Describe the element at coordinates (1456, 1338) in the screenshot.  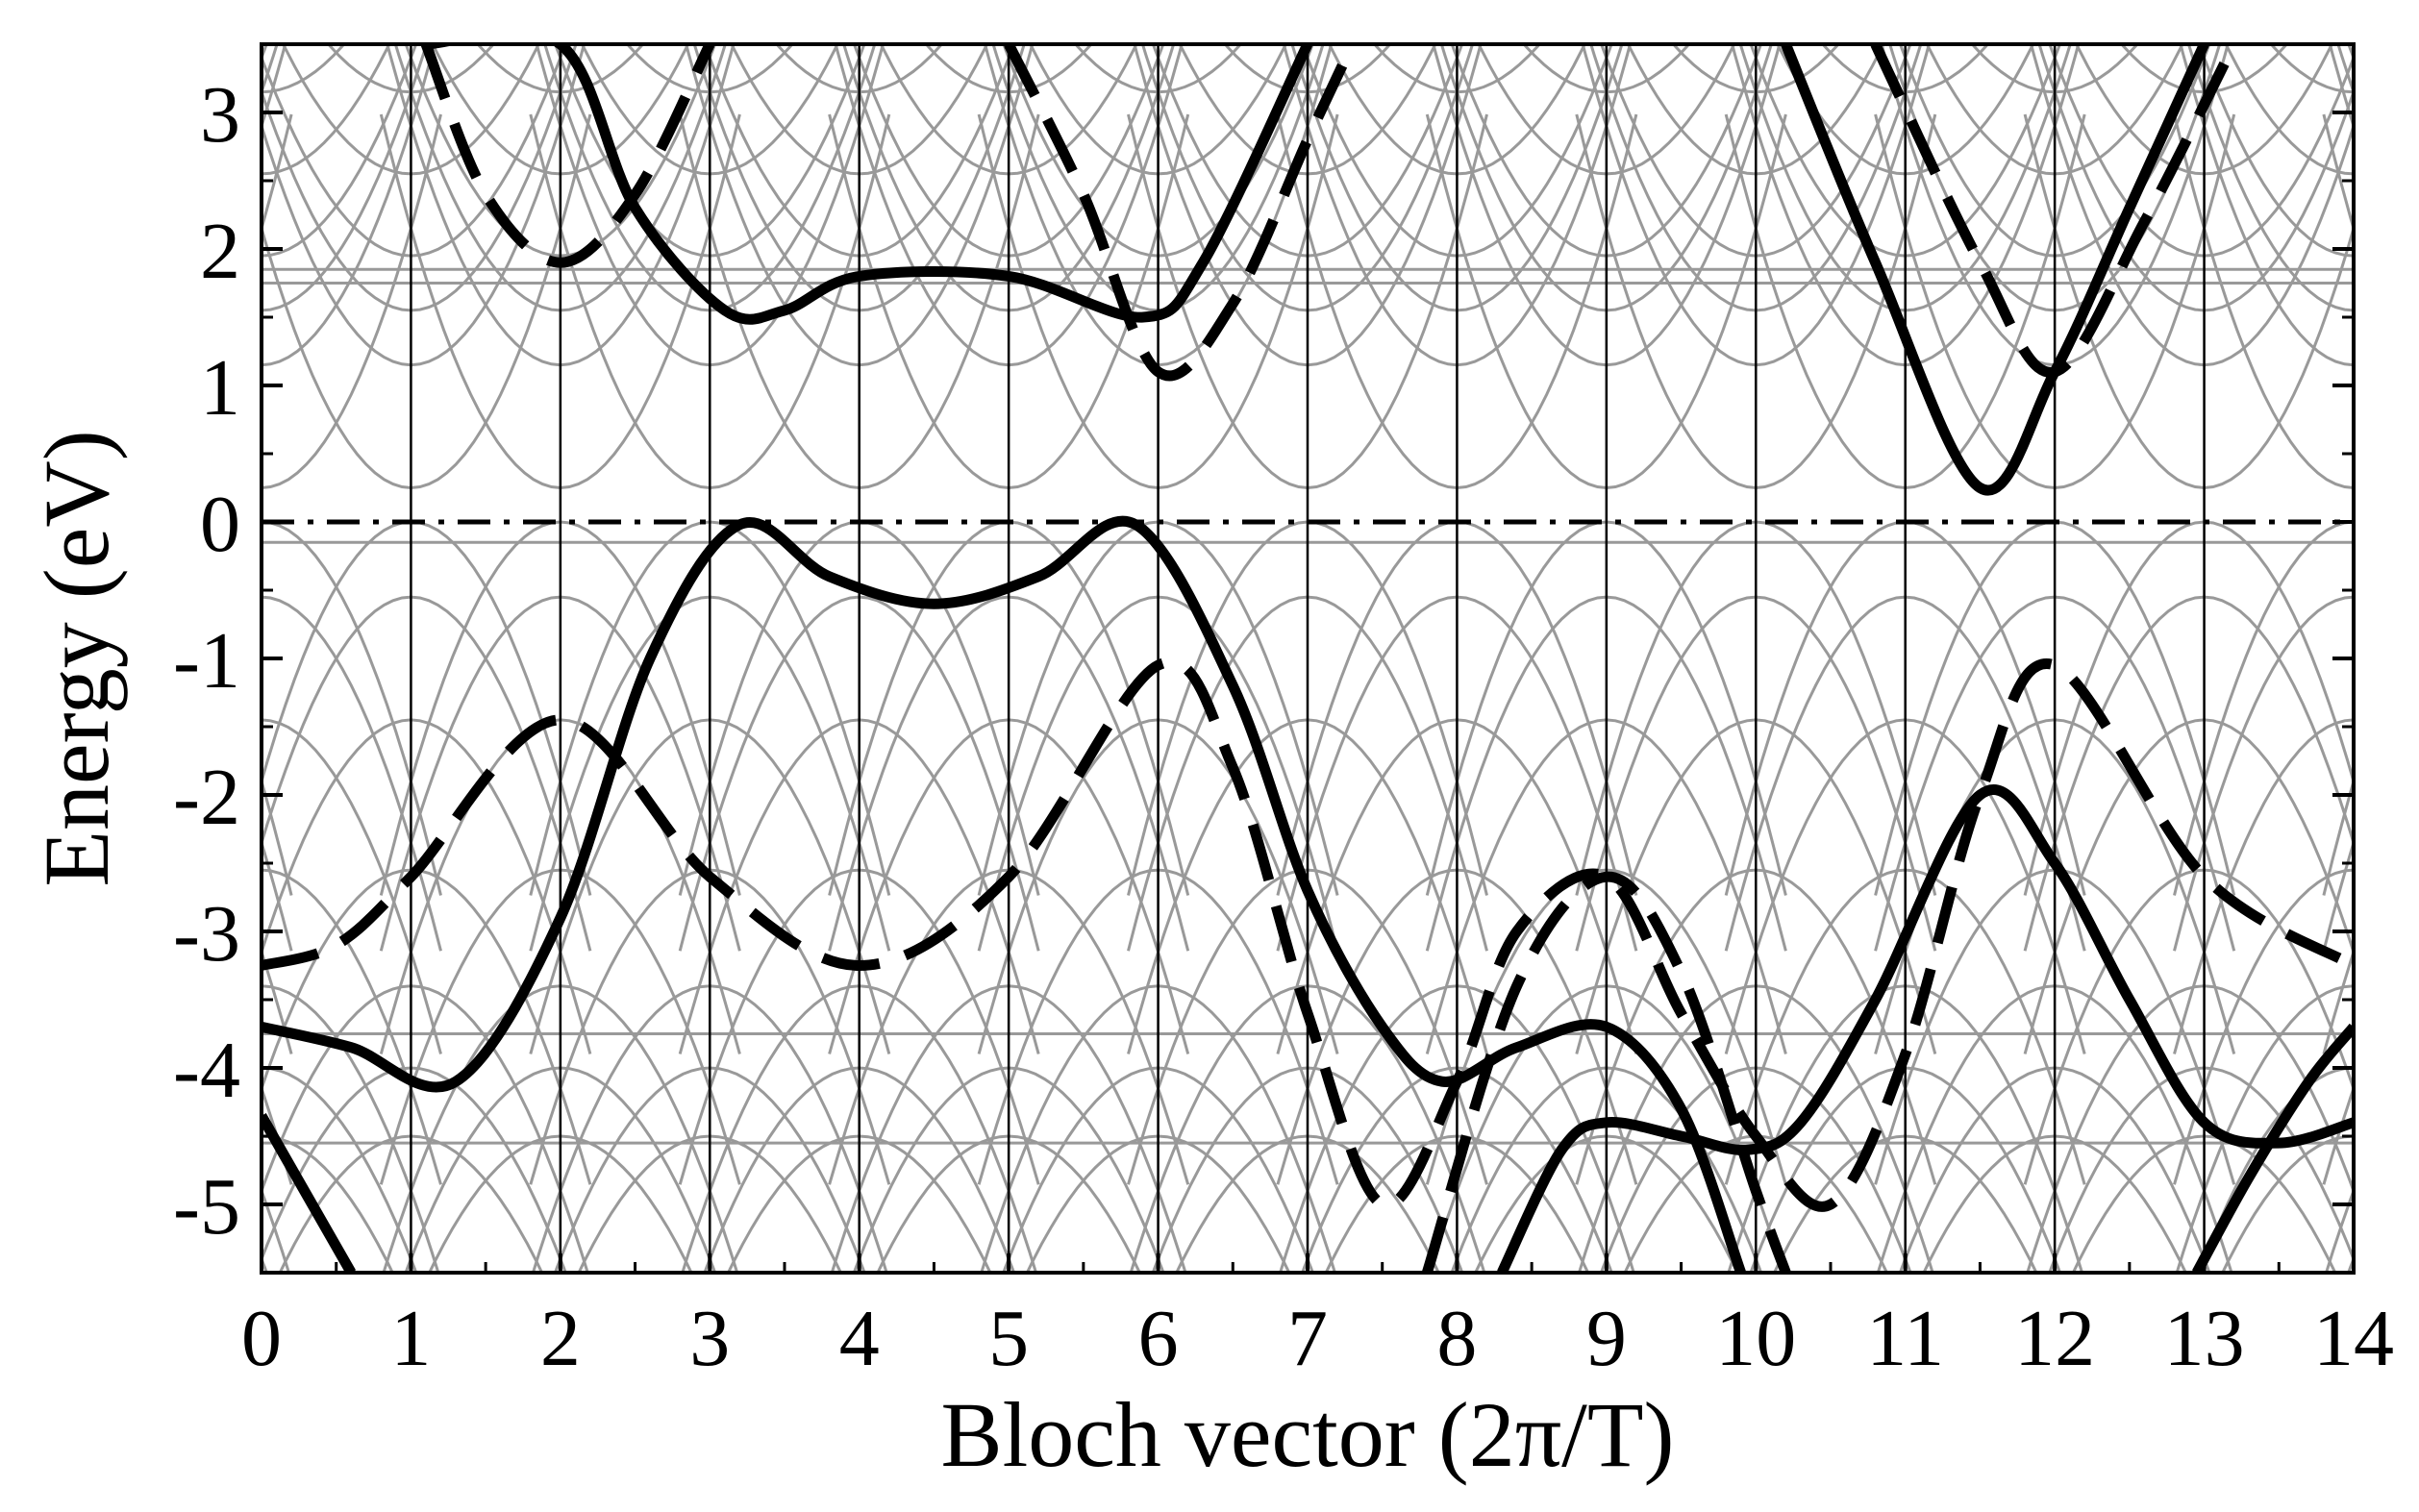
I see `x-tick-label-8: 8` at that location.